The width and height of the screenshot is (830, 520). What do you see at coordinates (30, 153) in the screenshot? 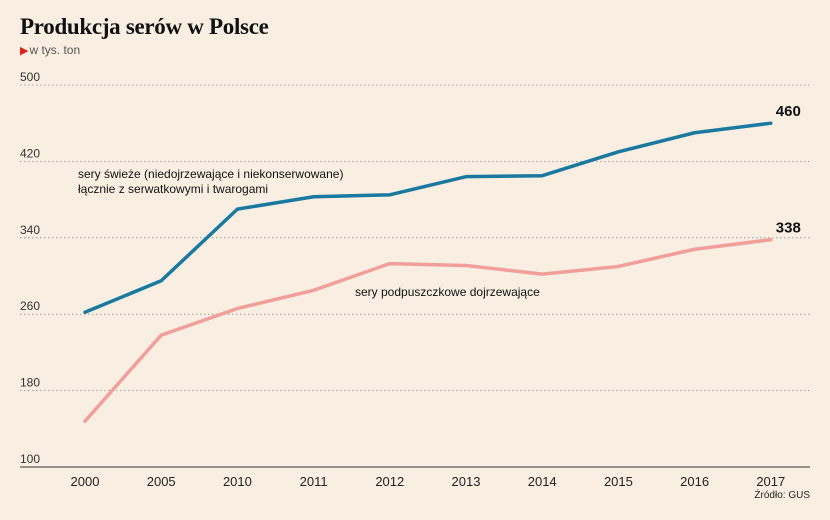
I see `y-tick-label: 420` at bounding box center [30, 153].